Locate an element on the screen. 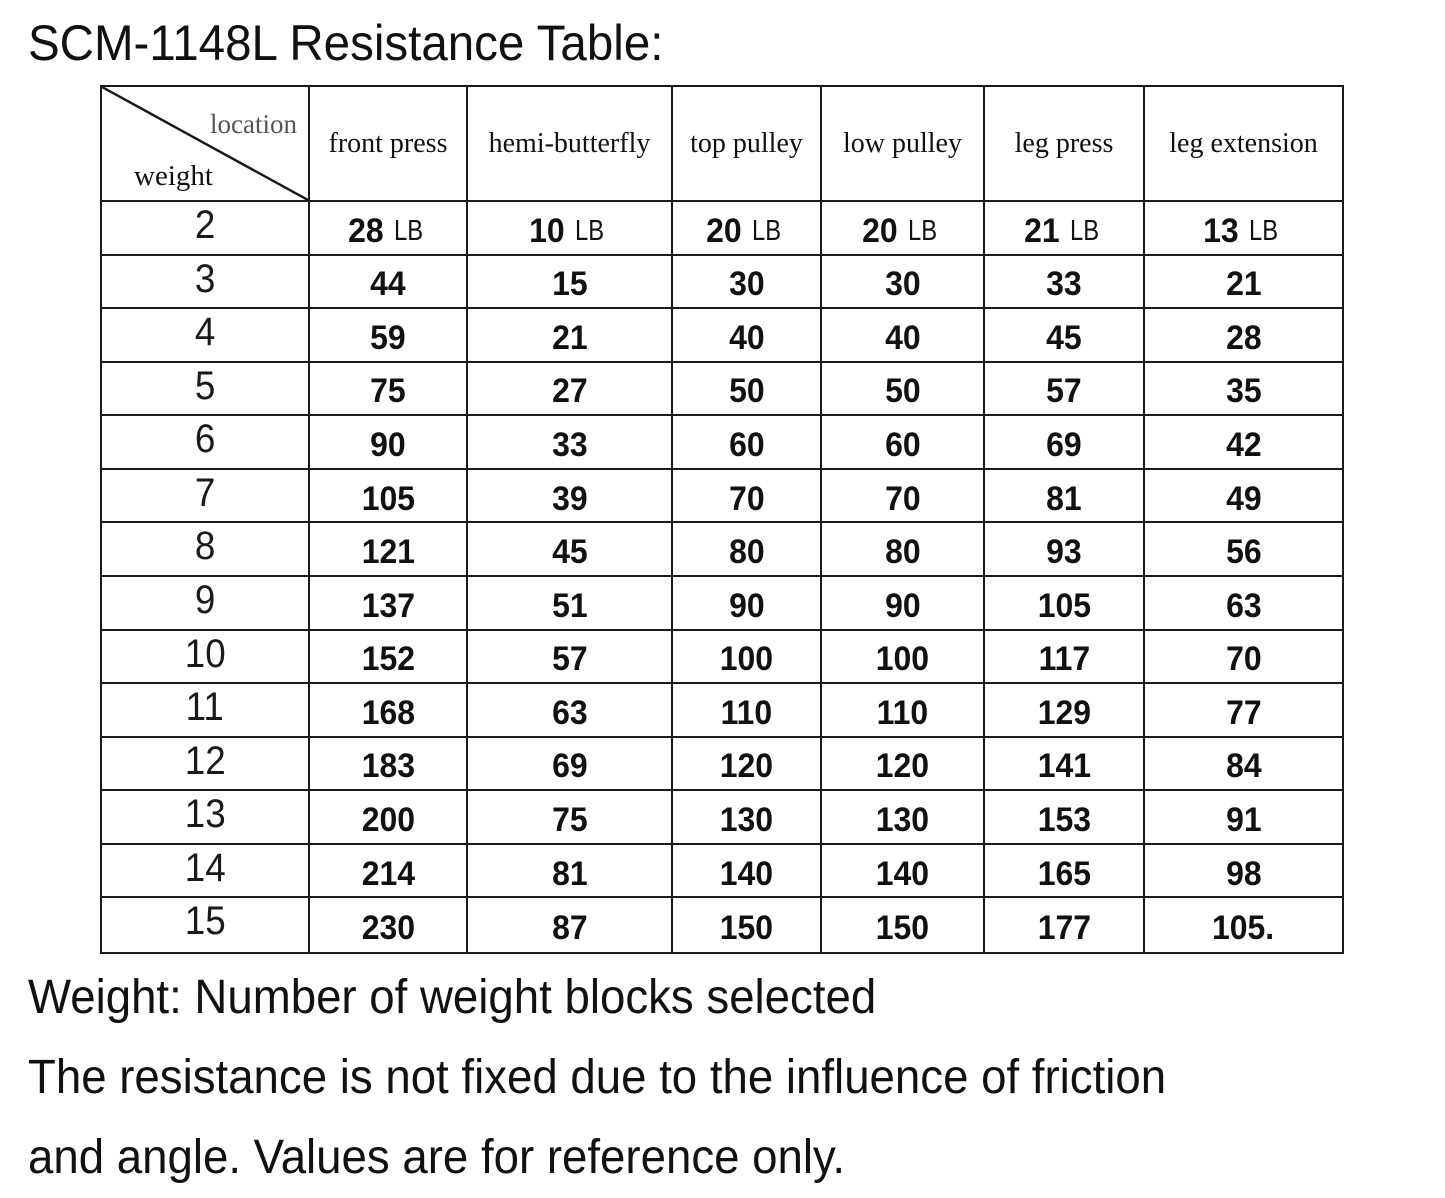  value-cell-front-press: 152 is located at coordinates (389, 656).